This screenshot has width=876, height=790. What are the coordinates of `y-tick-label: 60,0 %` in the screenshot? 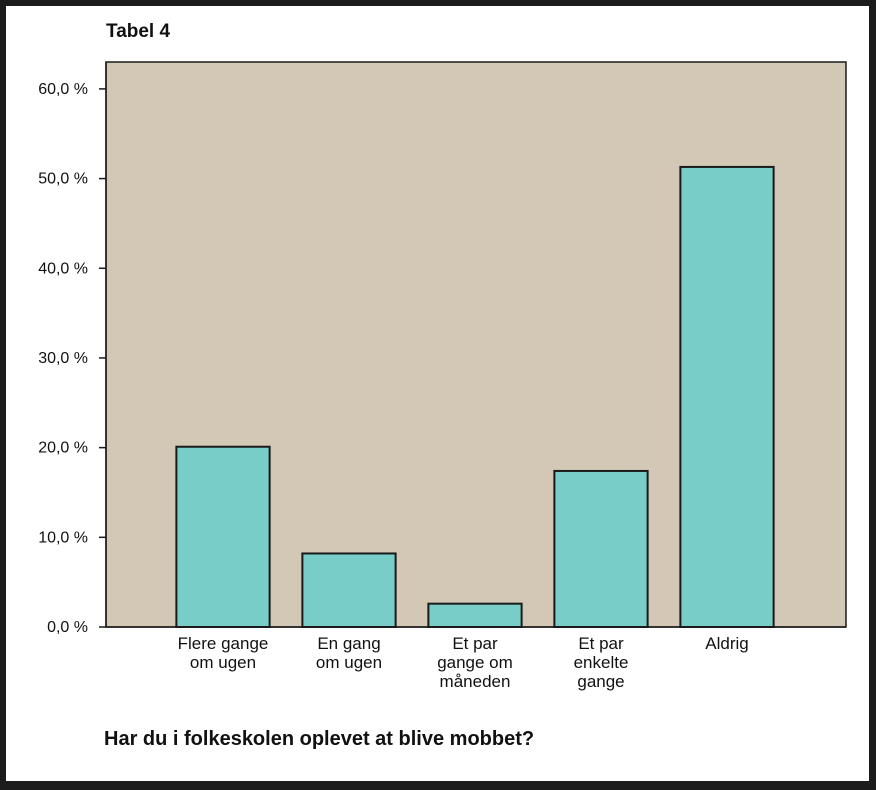 It's located at (63, 89).